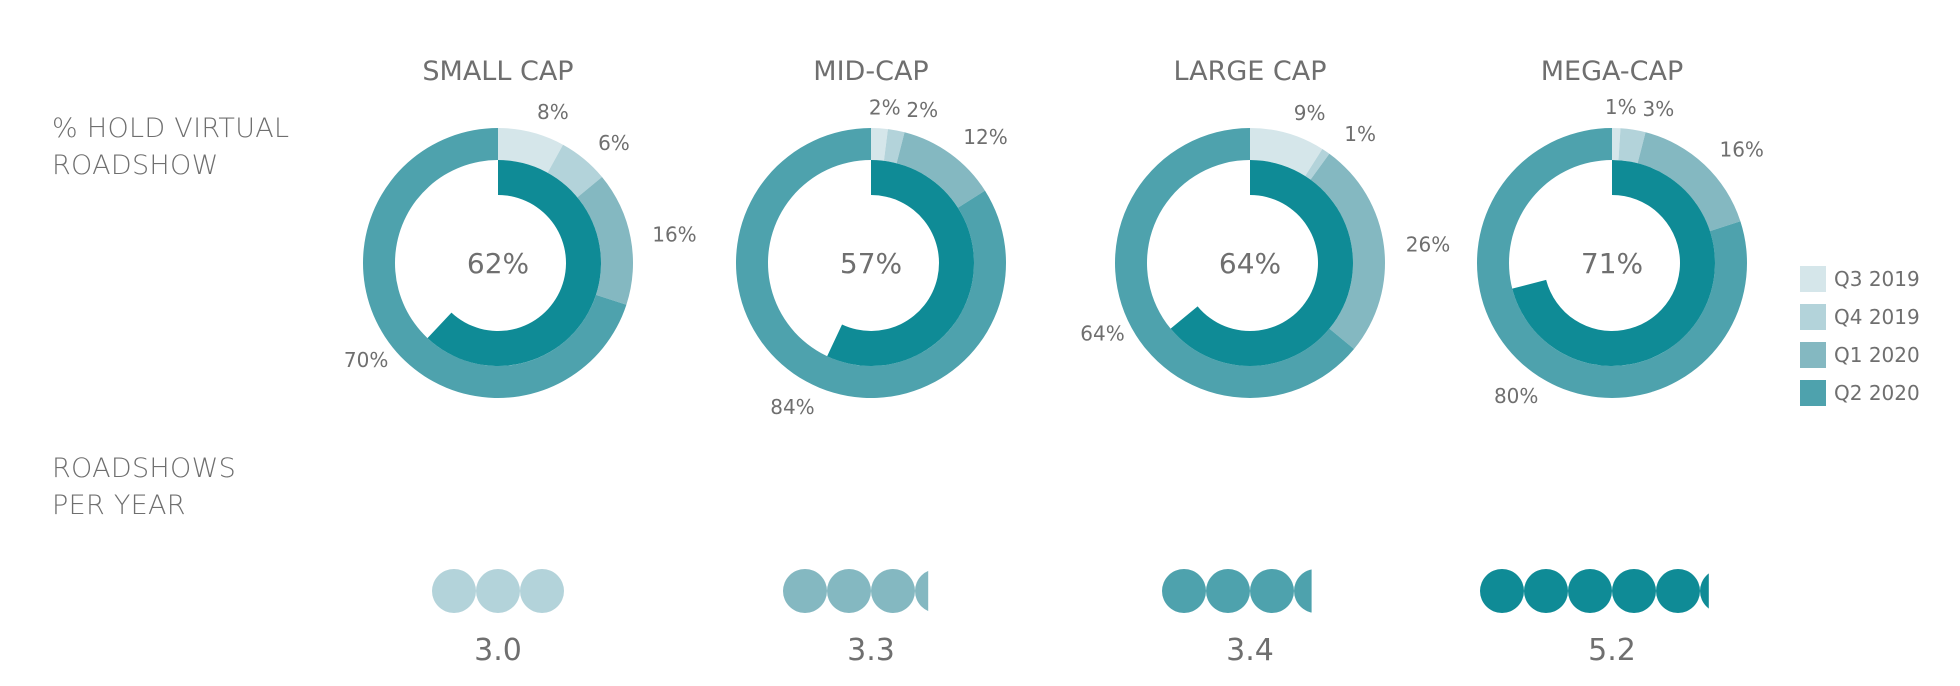 Image resolution: width=1960 pixels, height=686 pixels. I want to click on center-value: 57%, so click(871, 263).